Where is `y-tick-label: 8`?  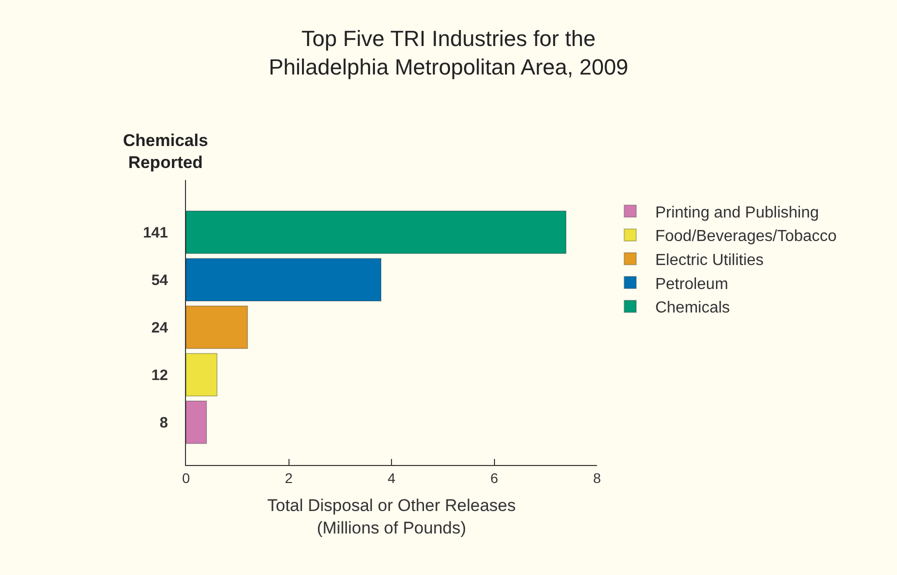
y-tick-label: 8 is located at coordinates (164, 423).